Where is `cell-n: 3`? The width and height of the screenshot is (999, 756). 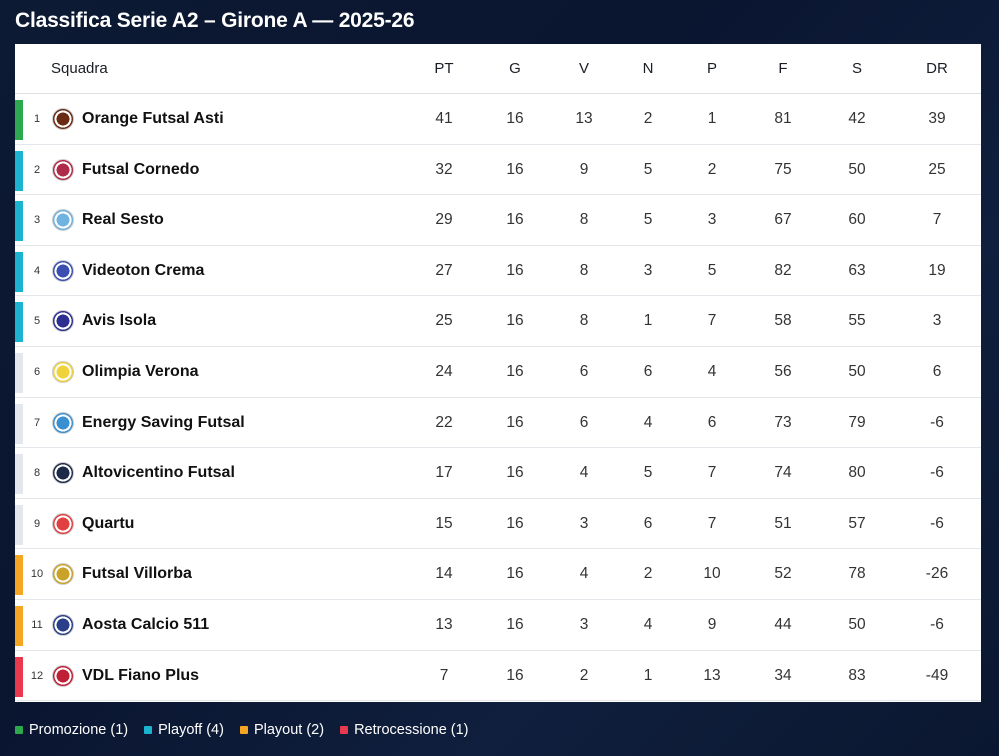
cell-n: 3 is located at coordinates (648, 270).